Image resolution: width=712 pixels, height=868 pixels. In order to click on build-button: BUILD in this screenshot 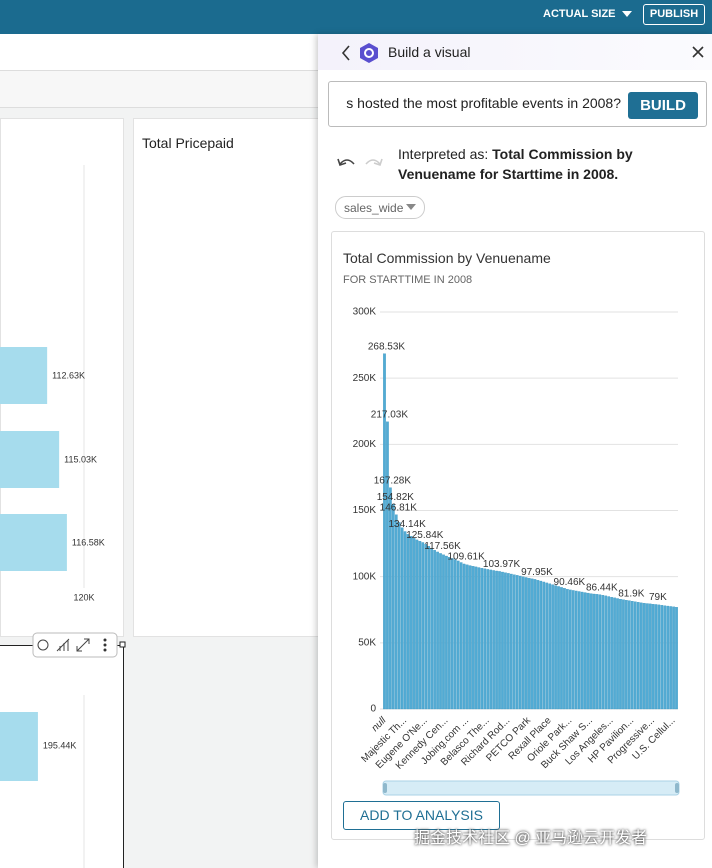, I will do `click(663, 105)`.